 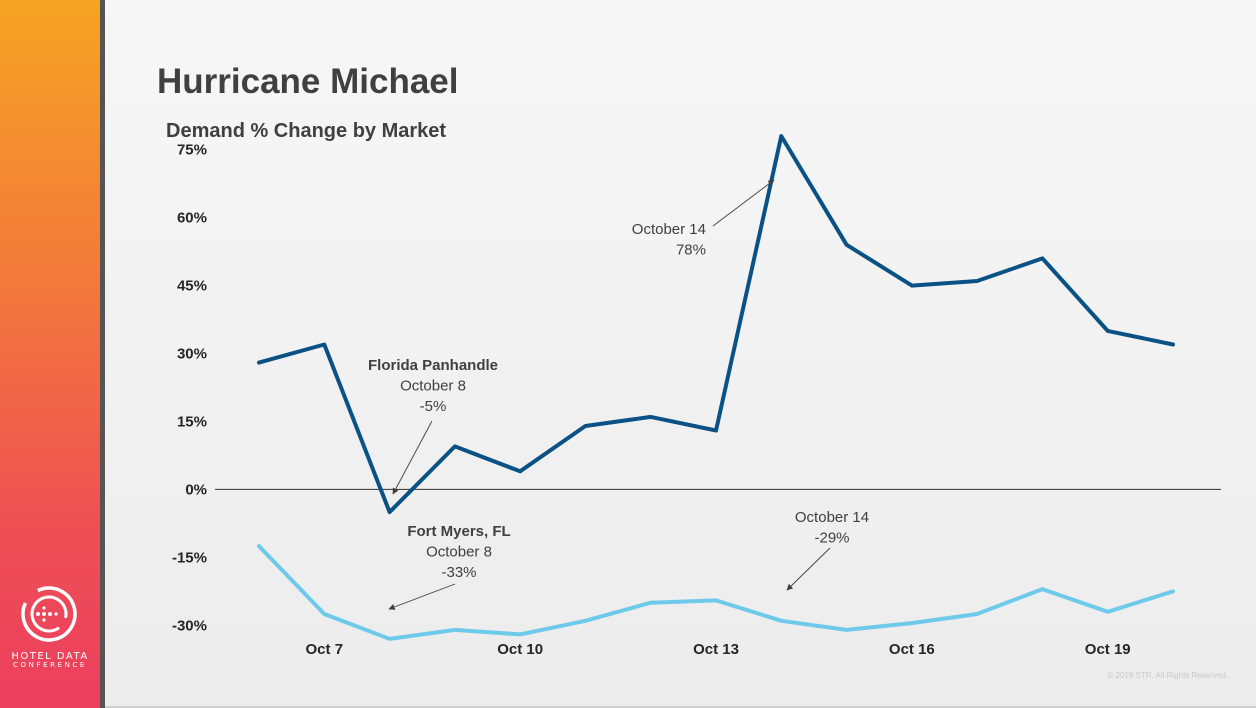 What do you see at coordinates (680, 707) in the screenshot?
I see `bottom-divider` at bounding box center [680, 707].